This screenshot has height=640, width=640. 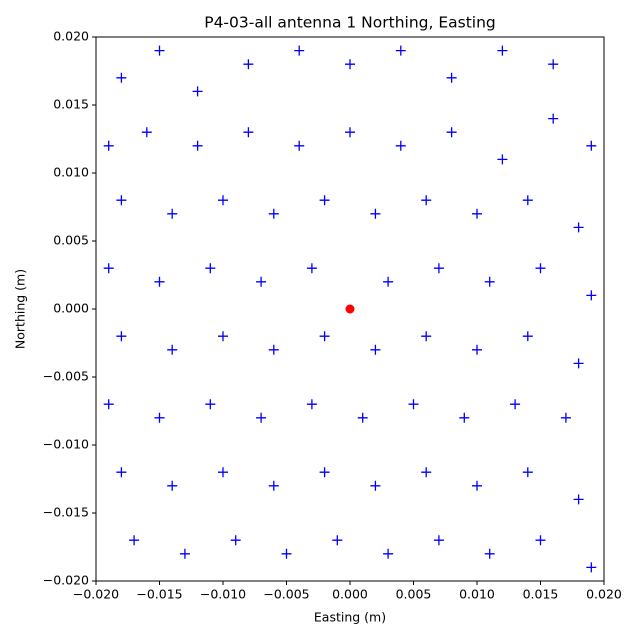 I want to click on x-tick-label: 0.005, so click(x=414, y=594).